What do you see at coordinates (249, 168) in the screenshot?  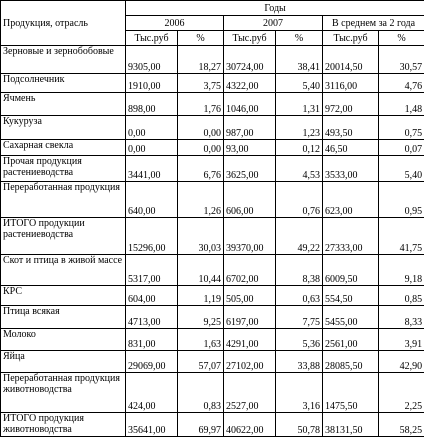 I see `cell-value: 3625,00` at bounding box center [249, 168].